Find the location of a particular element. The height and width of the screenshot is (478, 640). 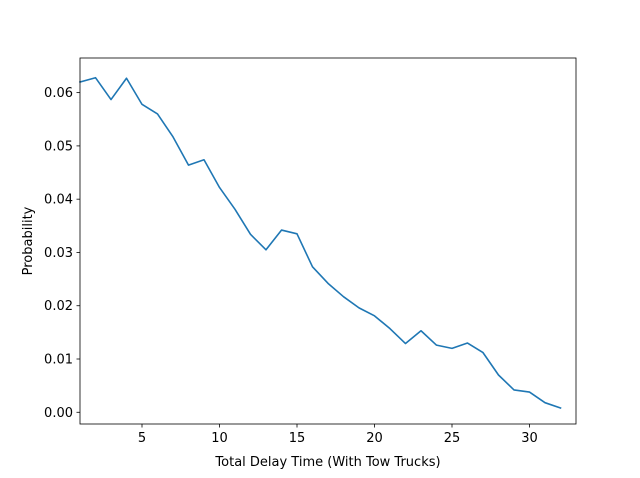

y-tick-label: 0.02 is located at coordinates (58, 306).